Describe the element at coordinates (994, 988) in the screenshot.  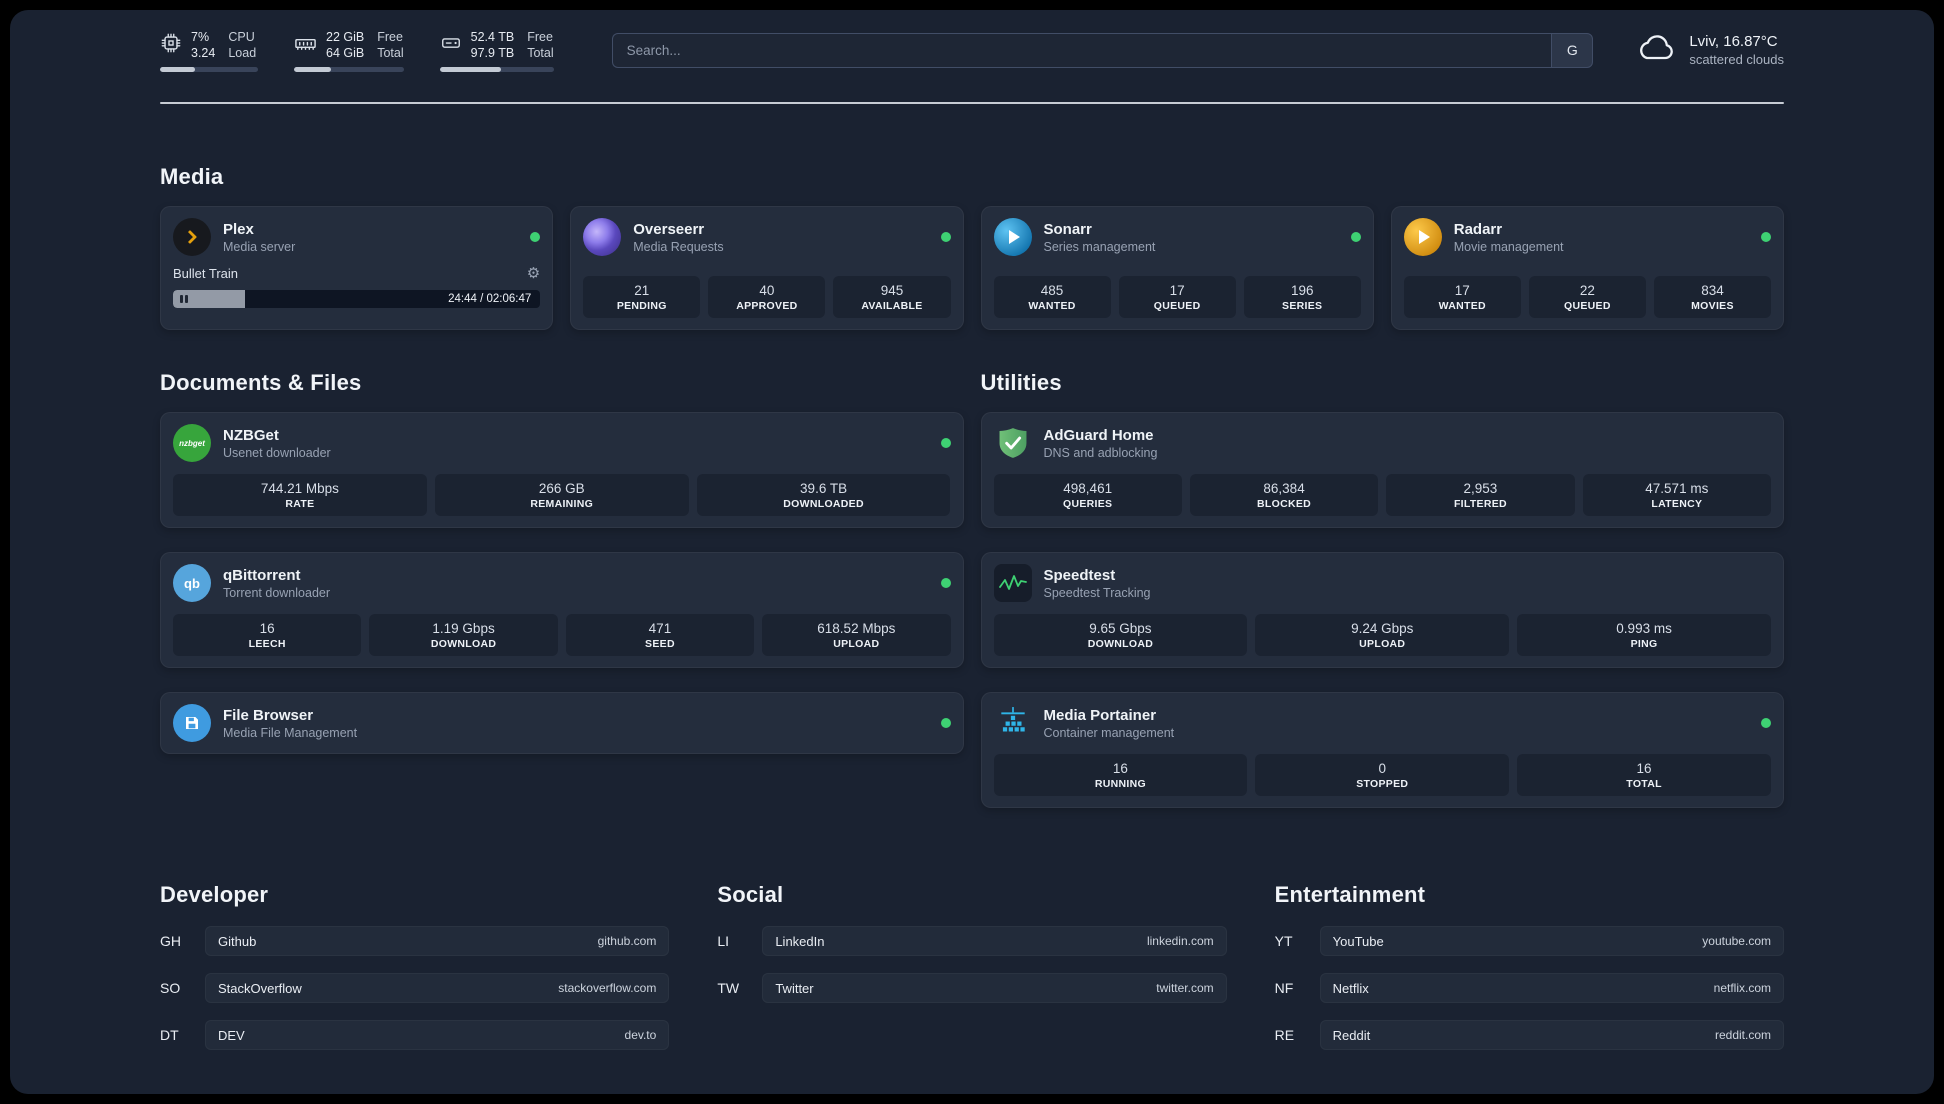
I see `bookmark-link-twitter: Twitter twitter.com` at that location.